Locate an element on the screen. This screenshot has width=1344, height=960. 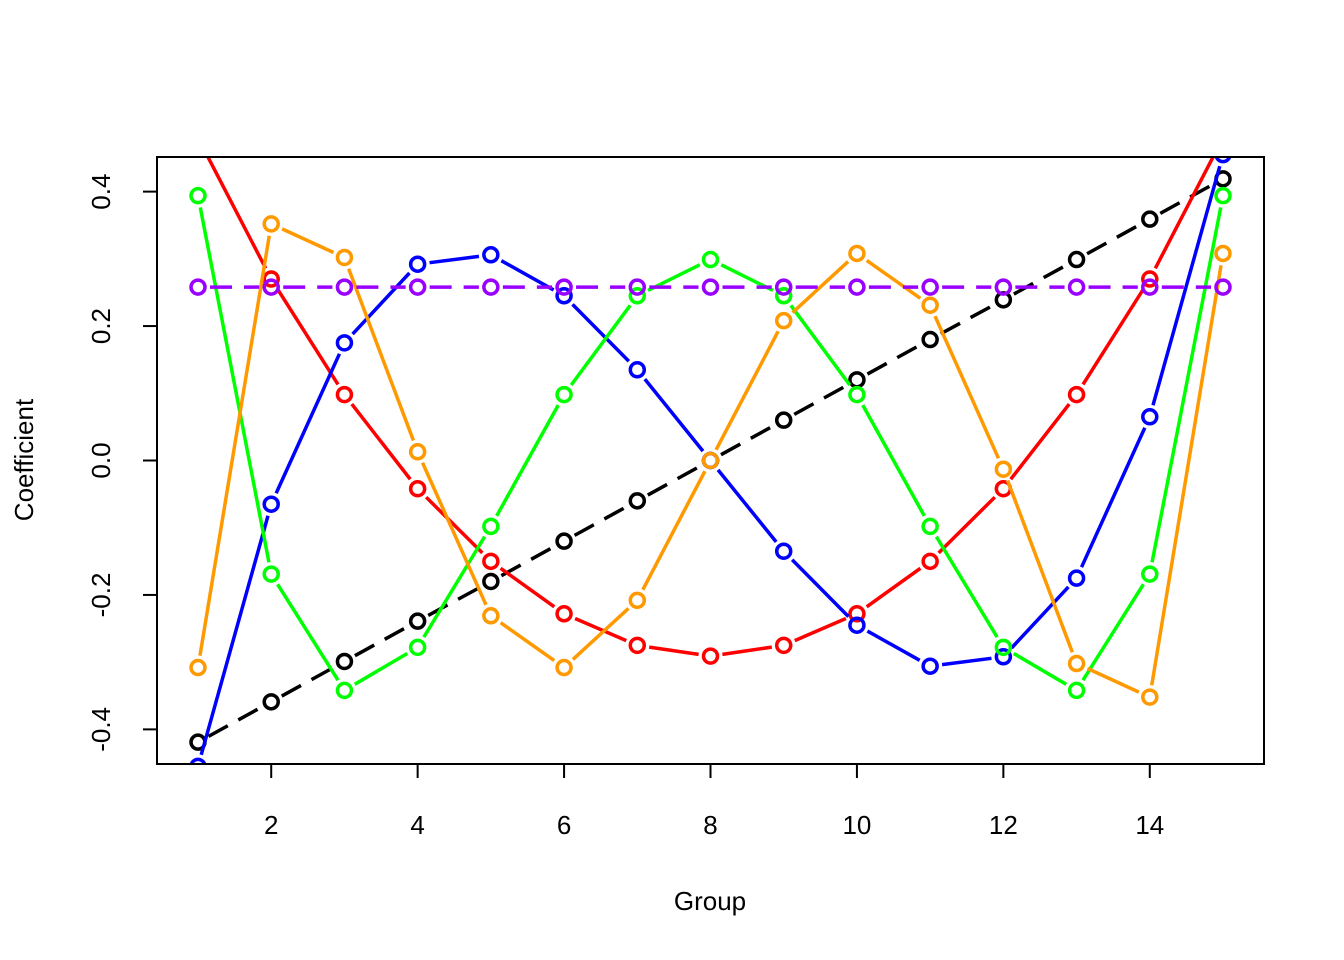
y-axis-label: Coefficient is located at coordinates (24, 459).